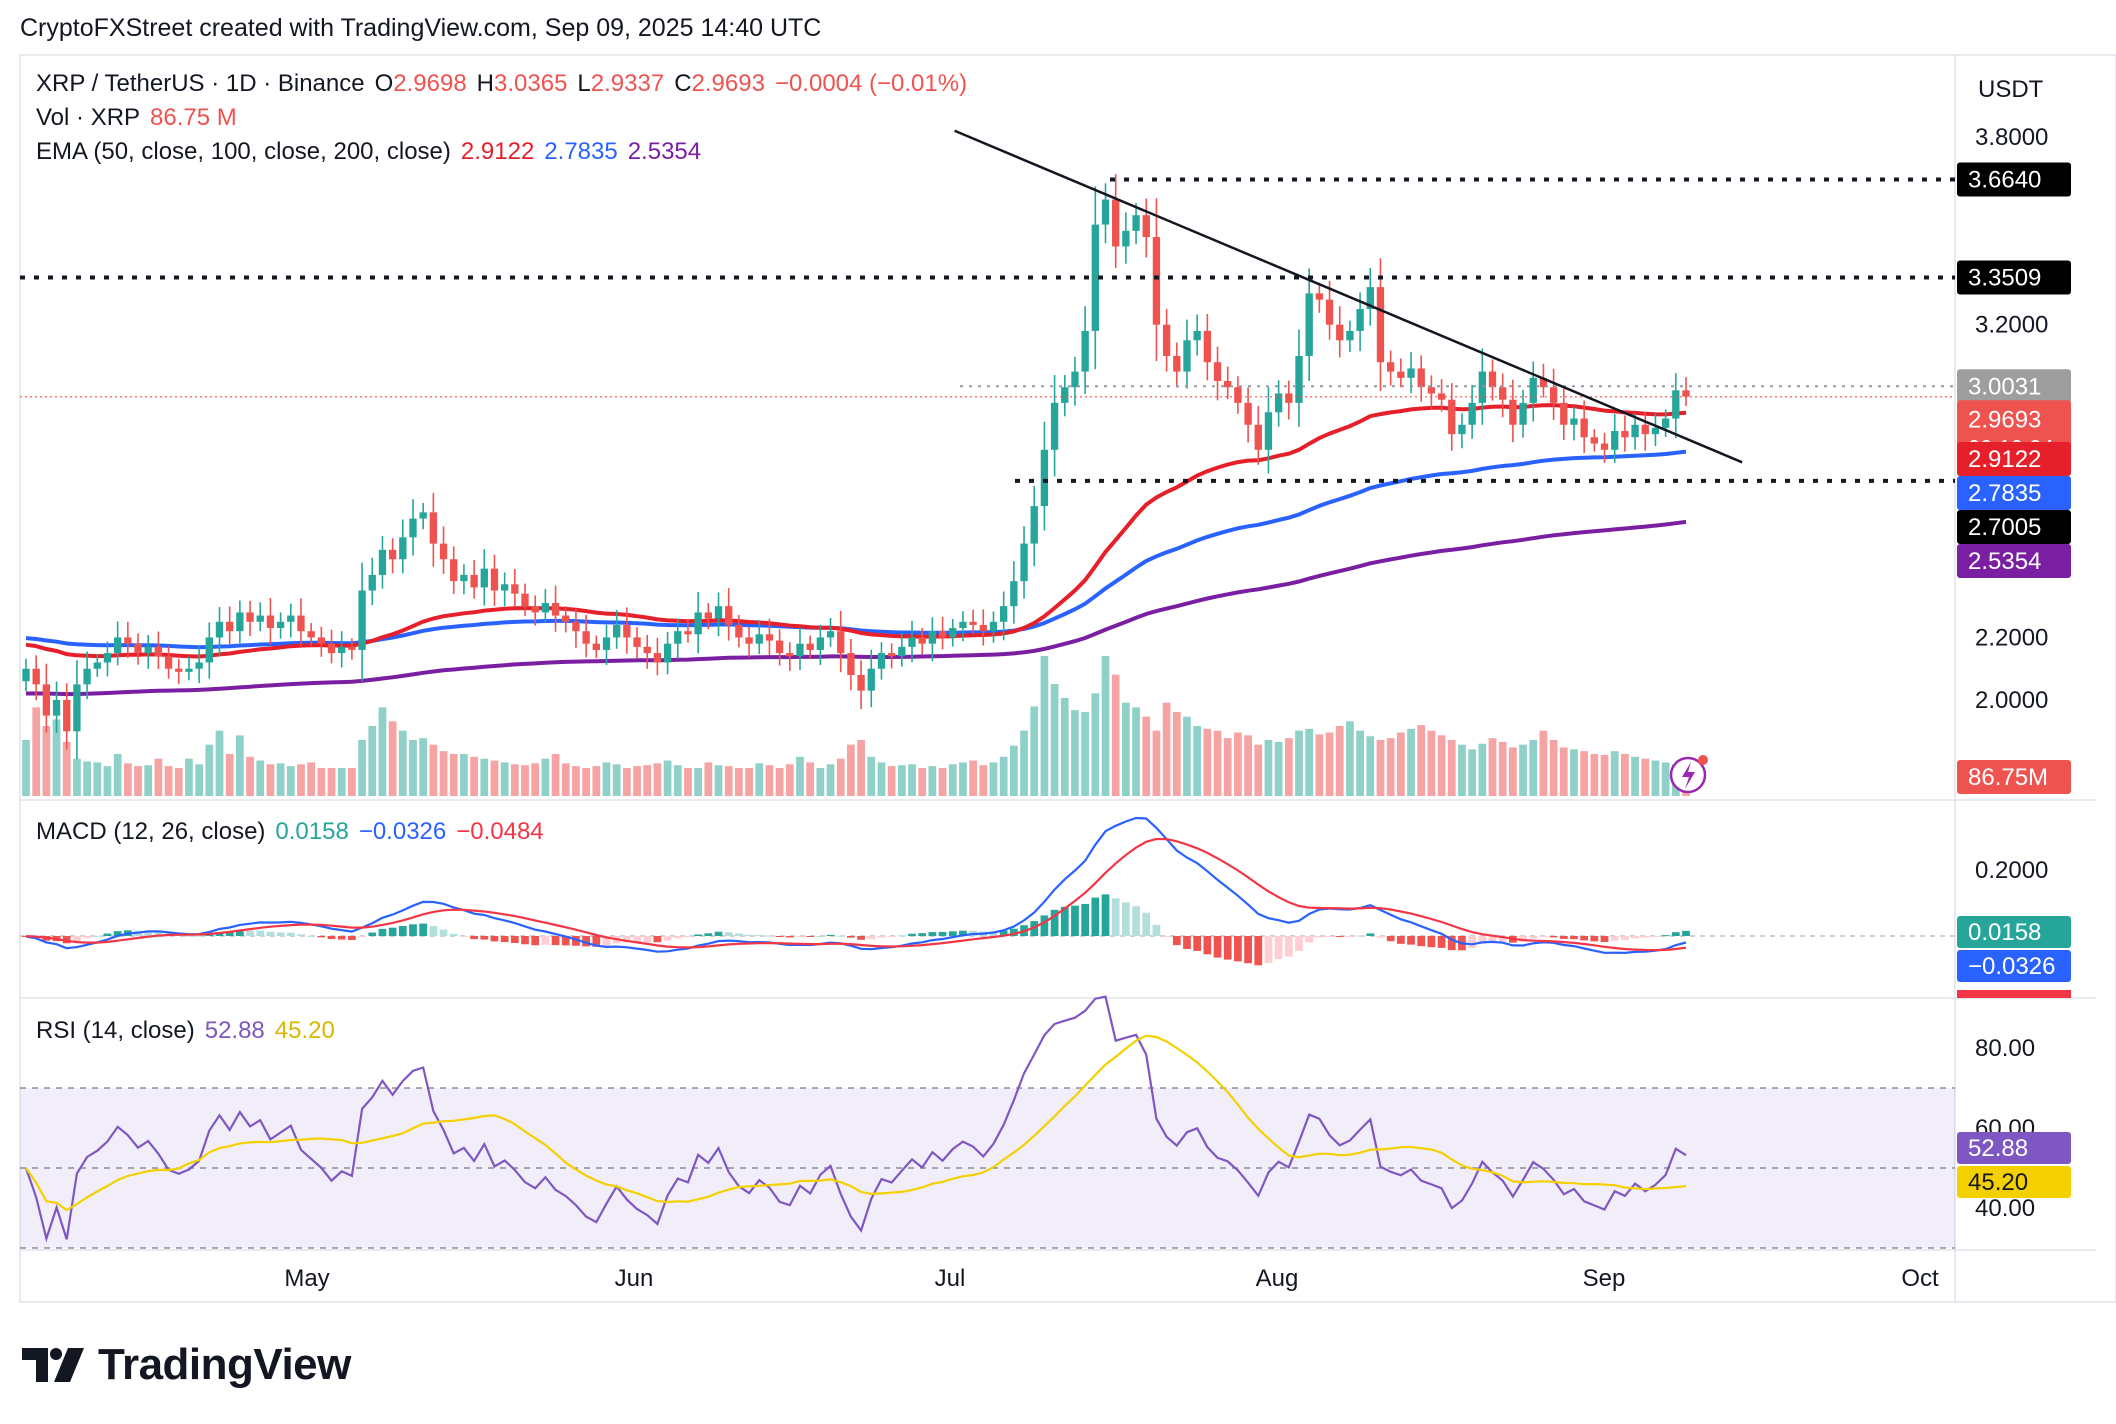  What do you see at coordinates (200, 83) in the screenshot?
I see `legend-symbol: XRP / TetherUS · 1D · Binance` at bounding box center [200, 83].